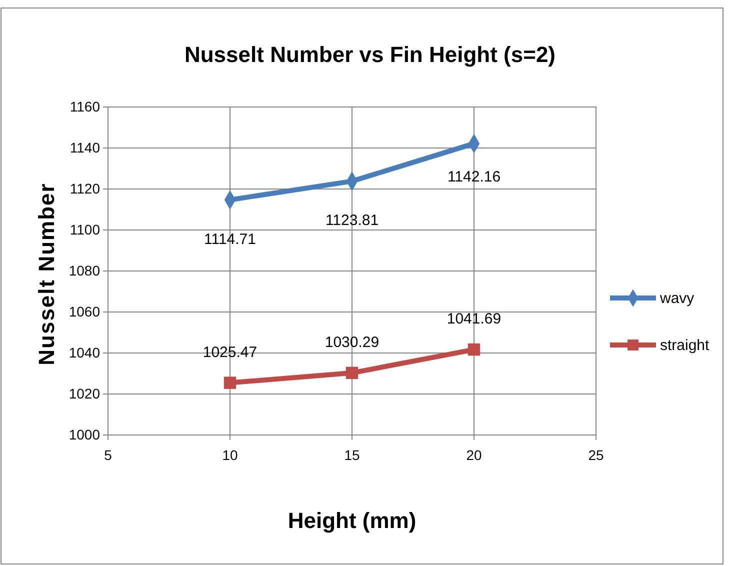  I want to click on y-tick-label: 1040, so click(84, 352).